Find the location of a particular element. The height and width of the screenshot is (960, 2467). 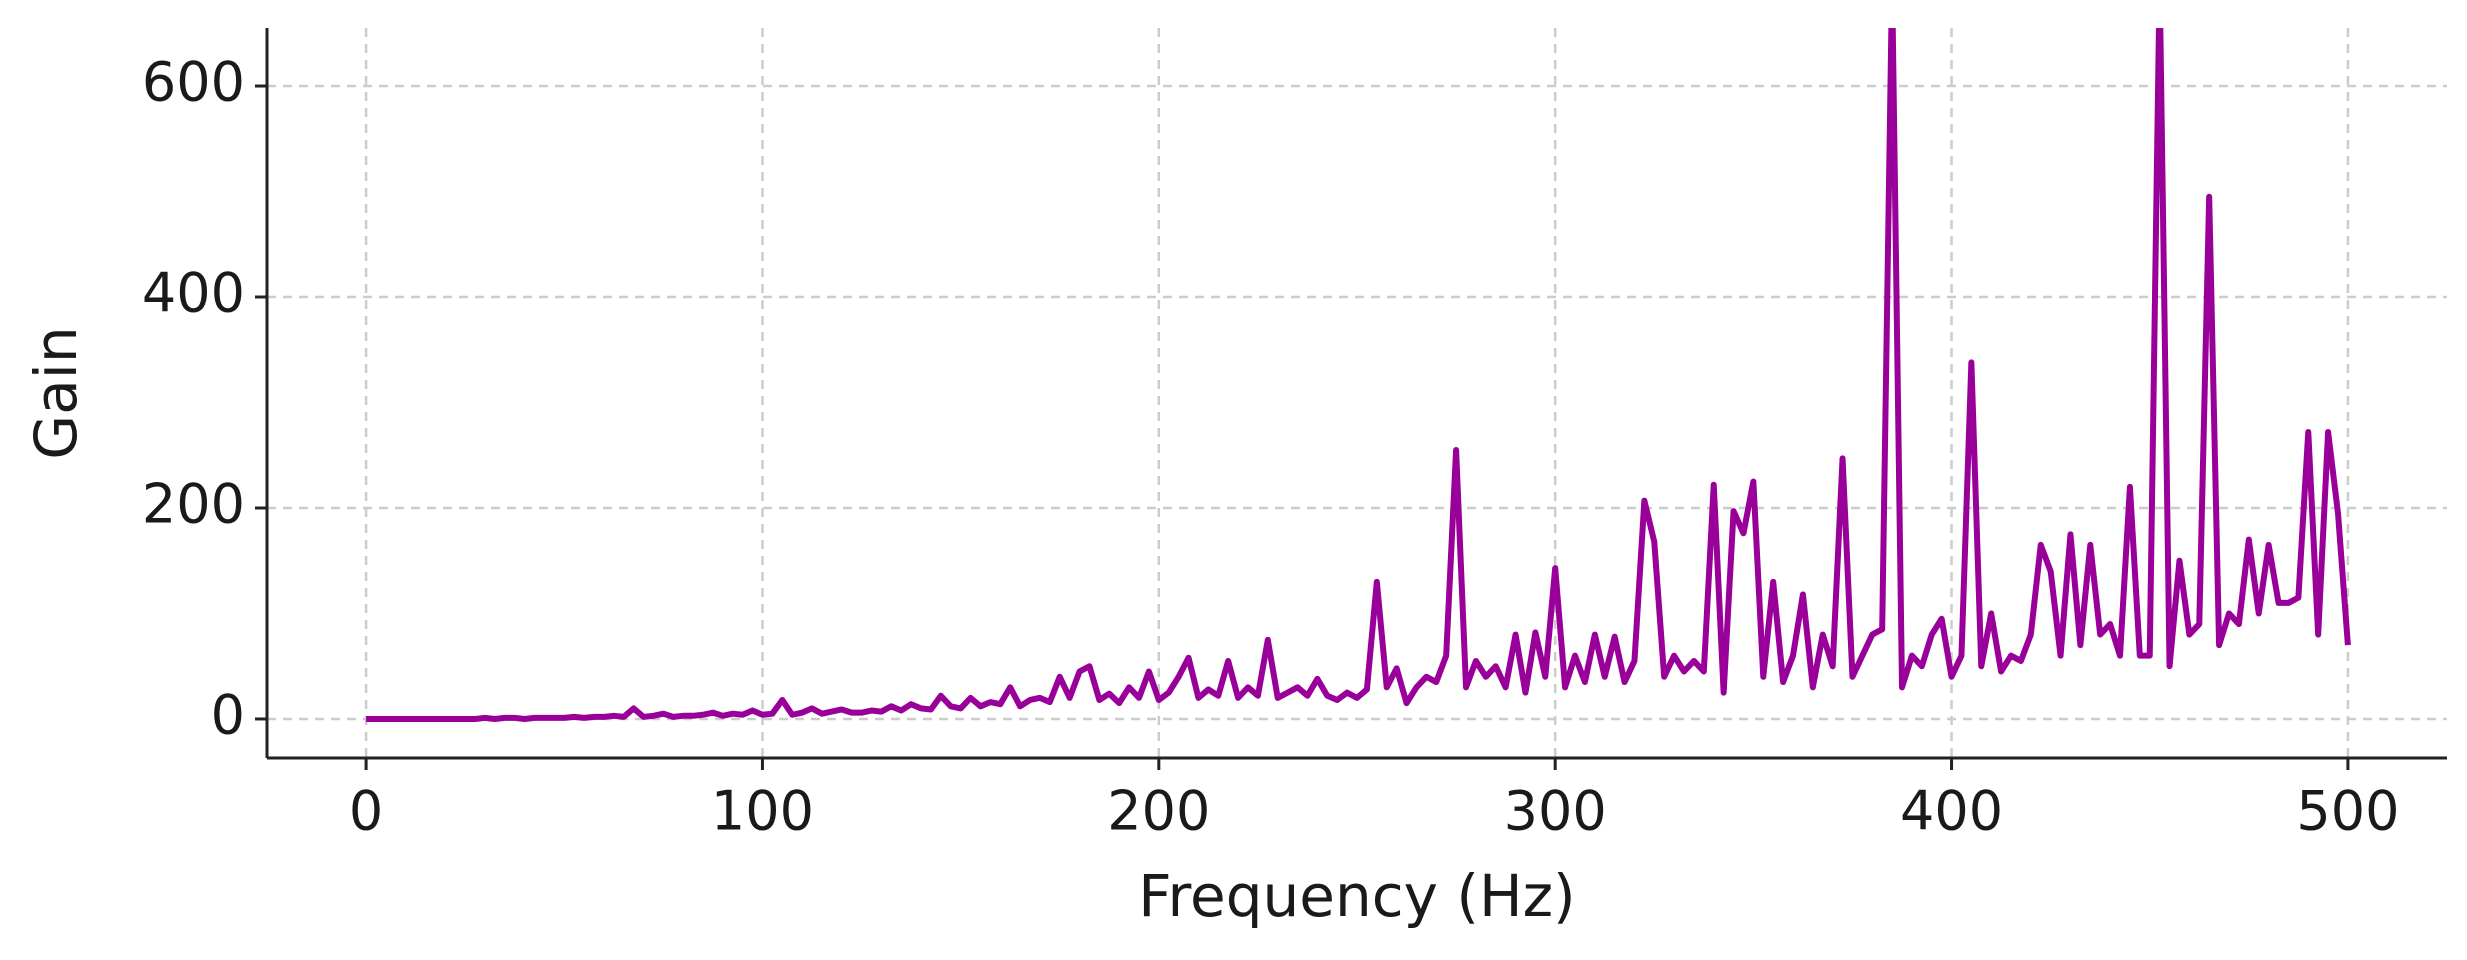

x-tick-label: 200 is located at coordinates (1158, 811).